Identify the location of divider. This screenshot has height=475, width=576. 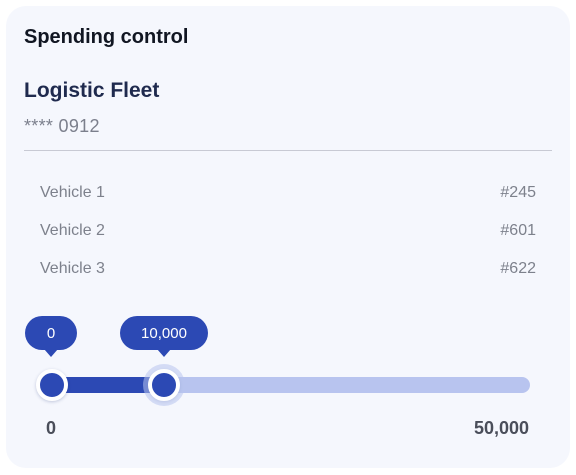
(288, 150).